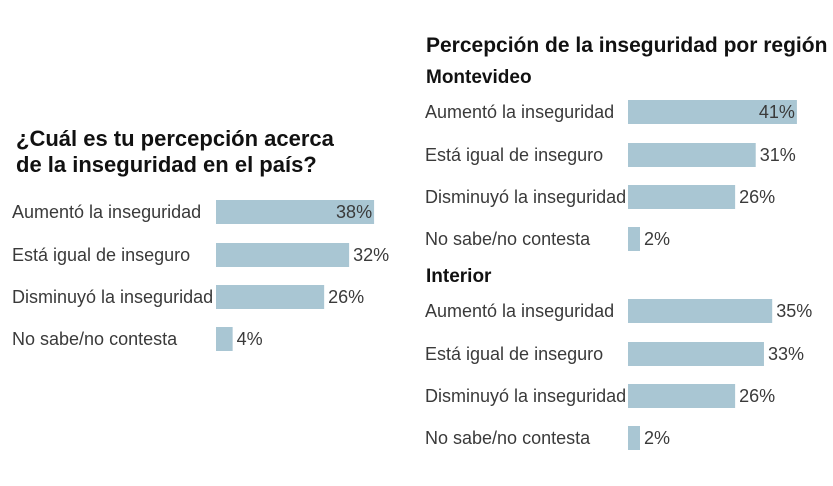  Describe the element at coordinates (519, 112) in the screenshot. I see `montevideo-category-label: Aumentó la inseguridad` at that location.